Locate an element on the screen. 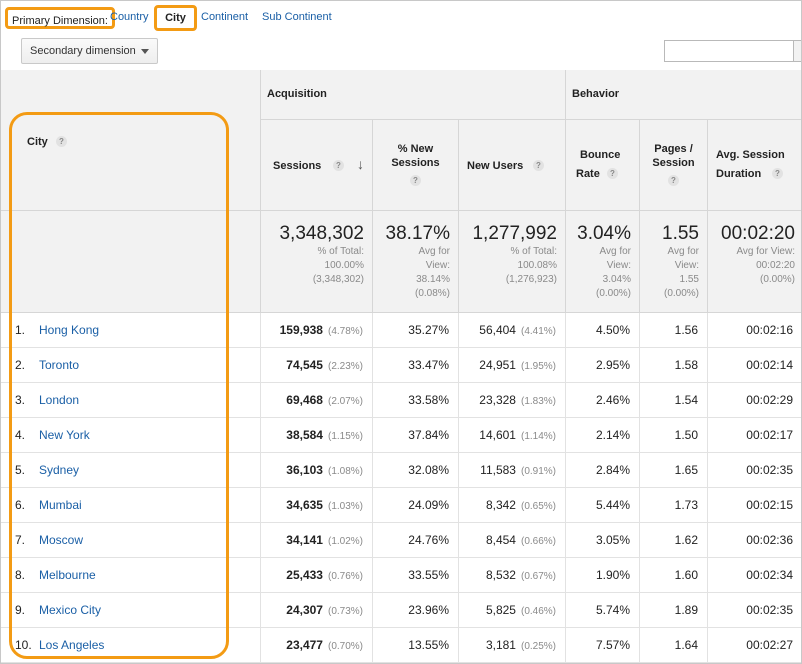 Image resolution: width=802 pixels, height=664 pixels. dimension-link-city-selected: City is located at coordinates (175, 18).